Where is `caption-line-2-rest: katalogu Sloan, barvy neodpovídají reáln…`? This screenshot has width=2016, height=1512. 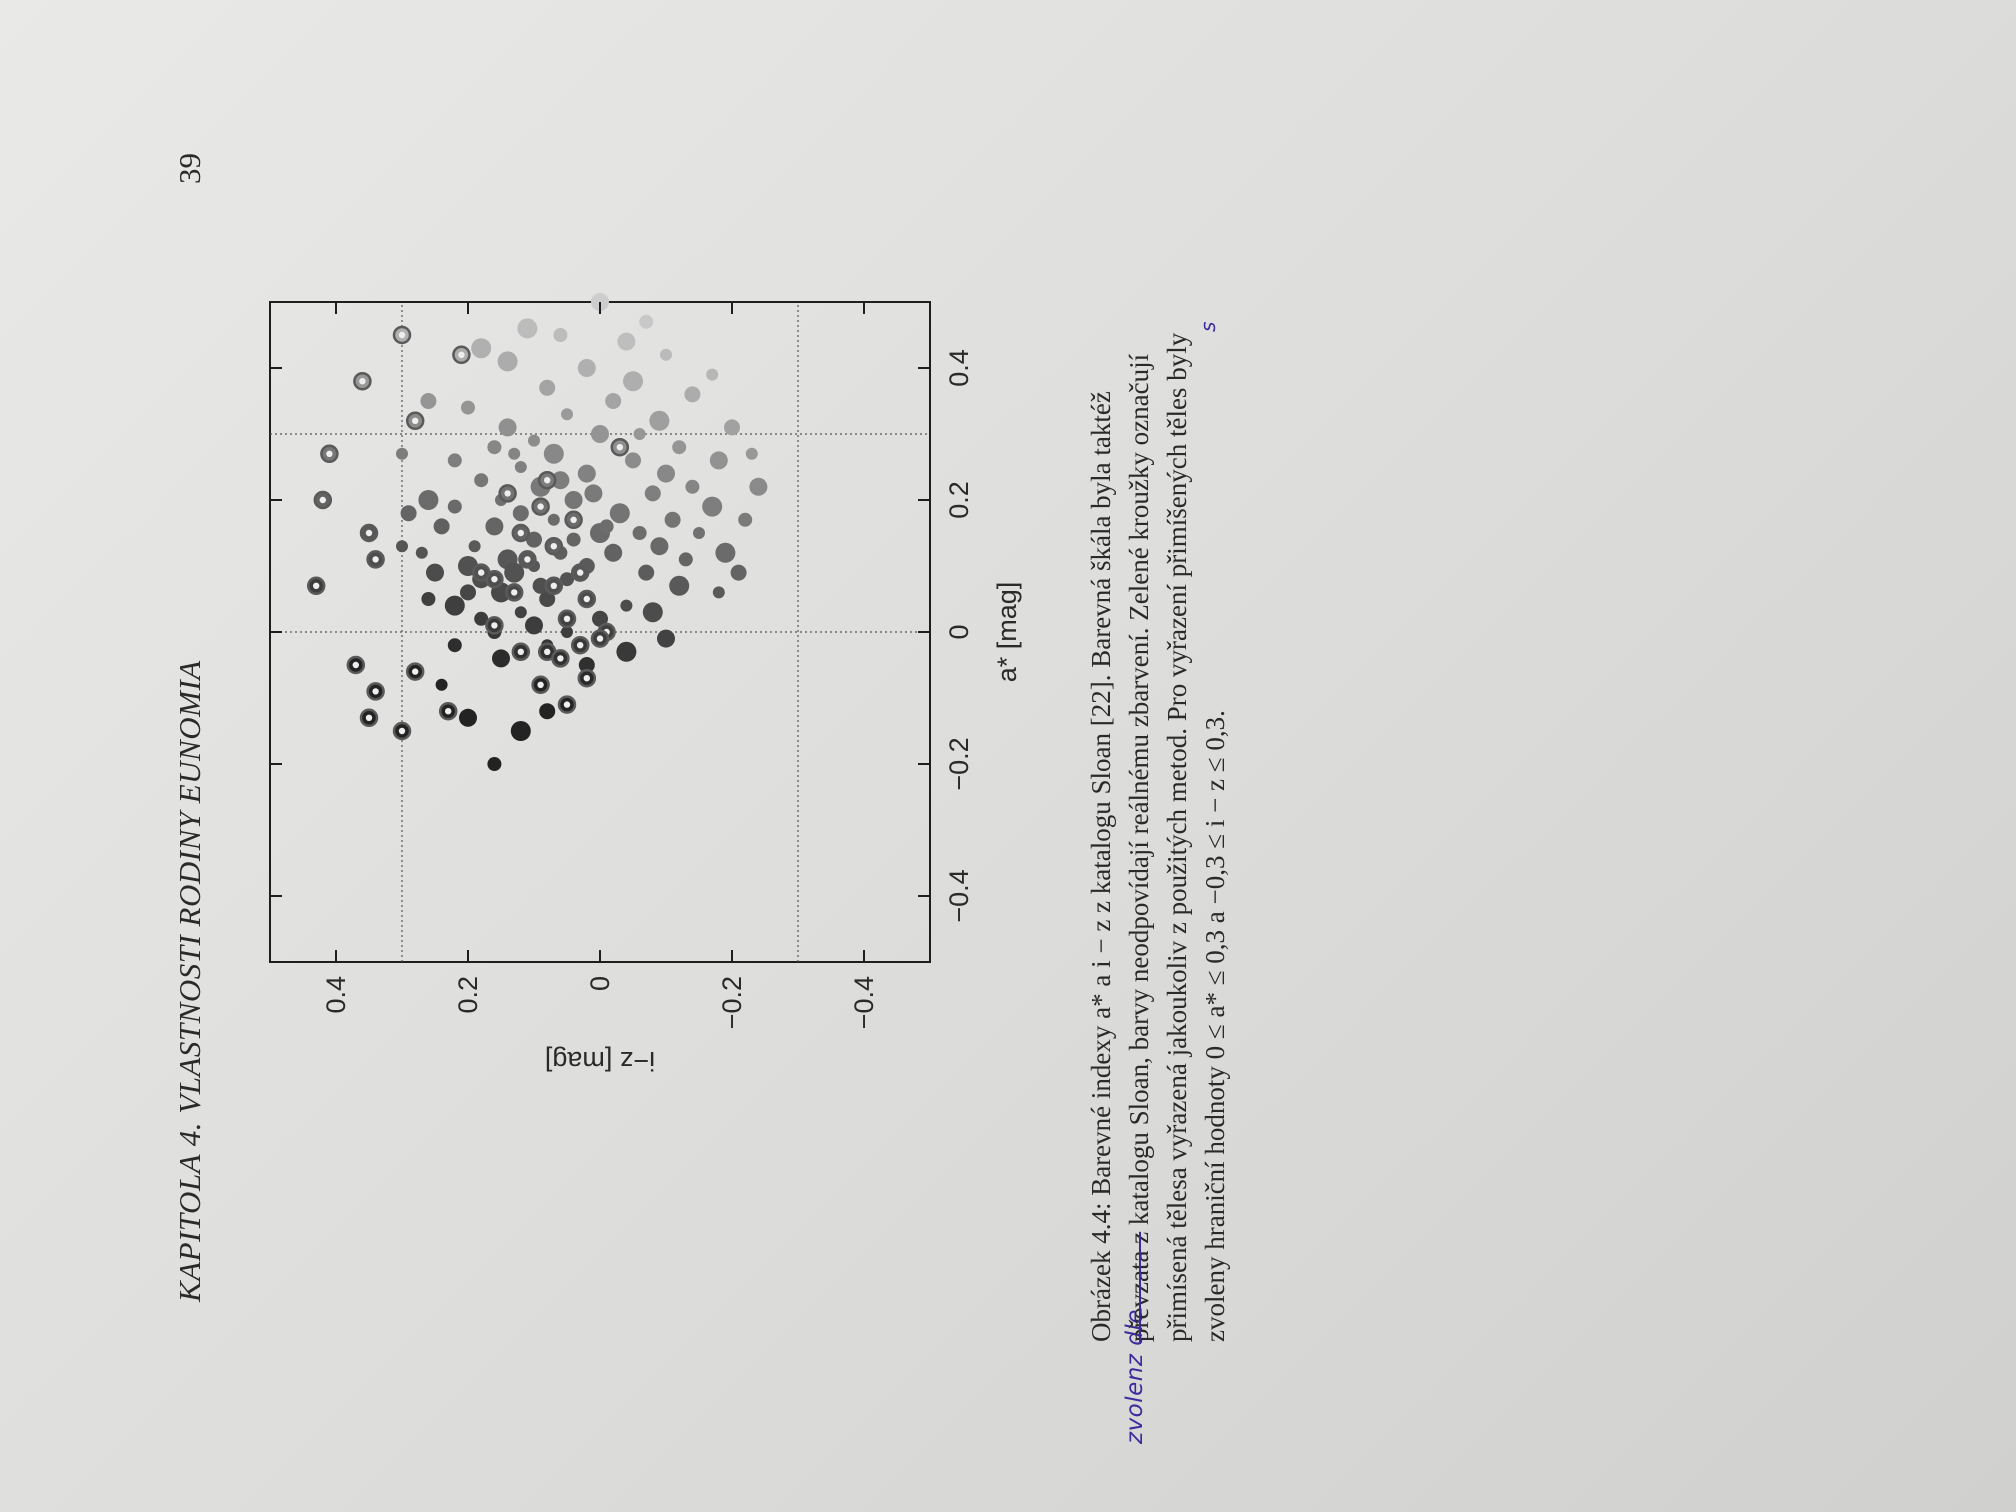 caption-line-2-rest: katalogu Sloan, barvy neodpovídají reáln… is located at coordinates (1139, 792).